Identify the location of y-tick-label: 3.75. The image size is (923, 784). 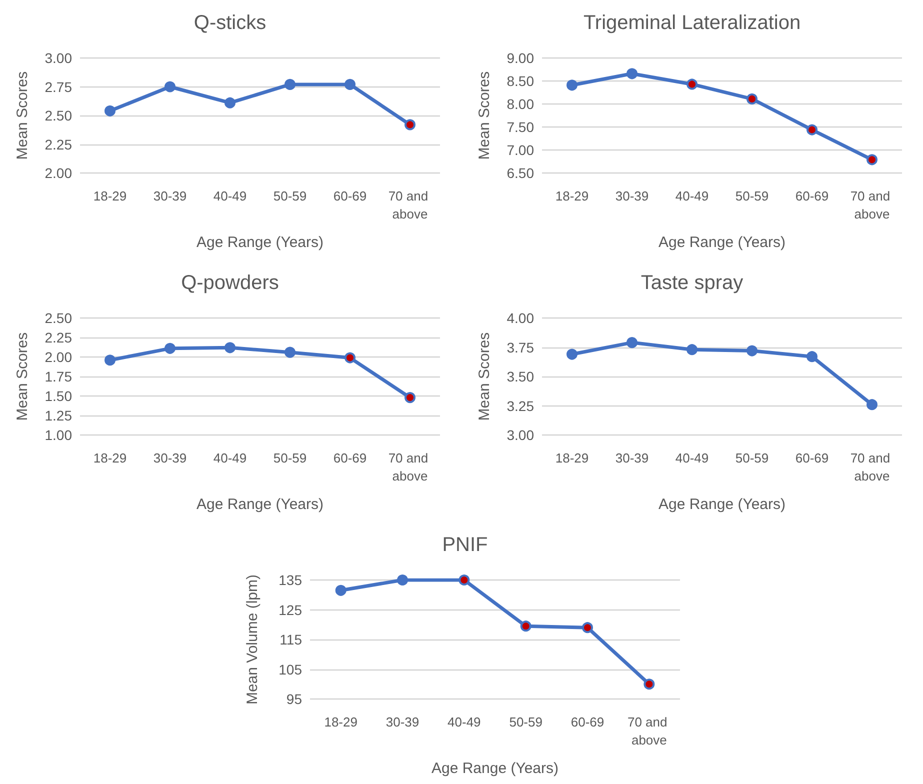
(520, 347).